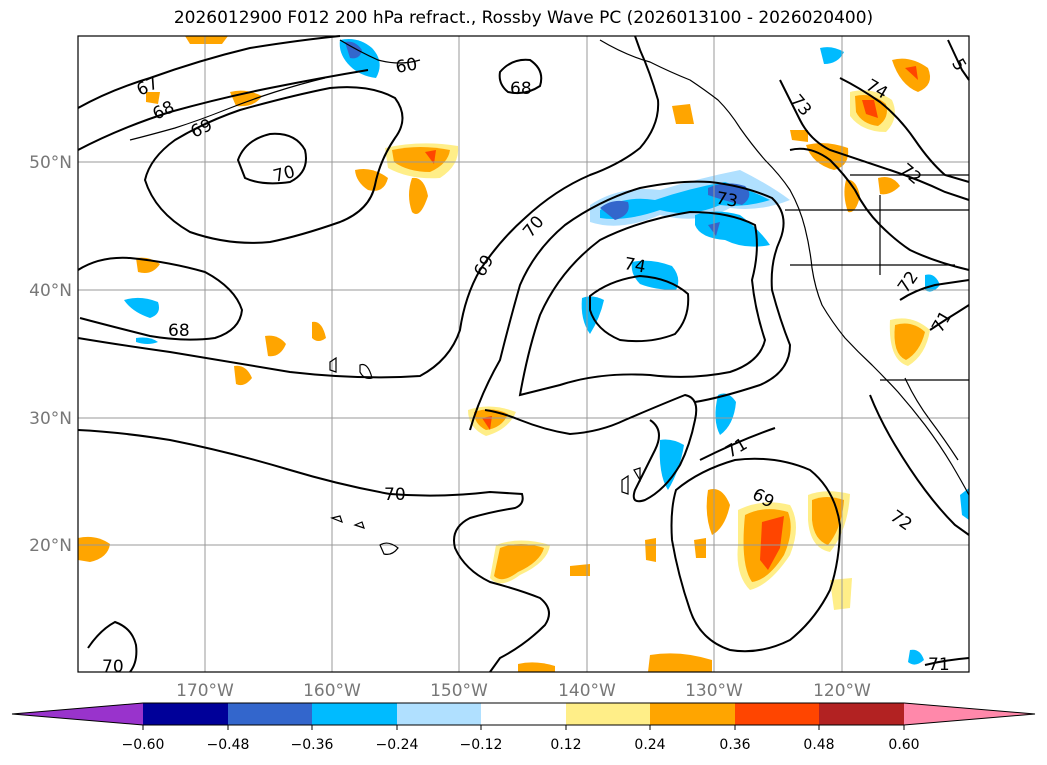  What do you see at coordinates (397, 745) in the screenshot?
I see `colorbar-tick-label: −0.24` at bounding box center [397, 745].